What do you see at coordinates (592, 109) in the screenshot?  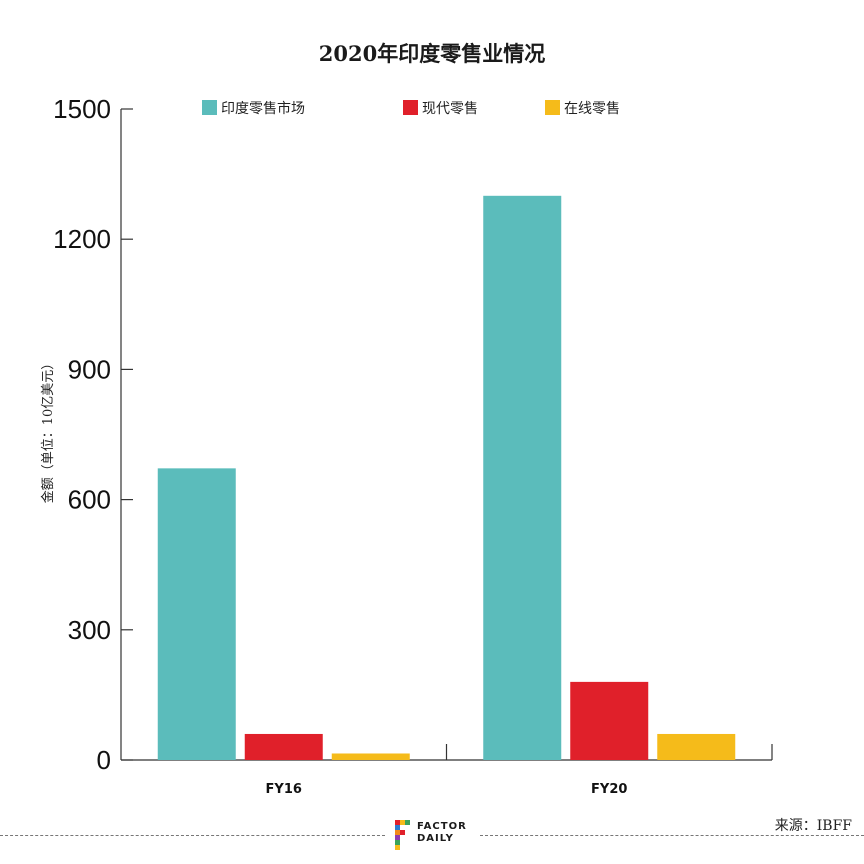 I see `legend-label: 在线零售` at bounding box center [592, 109].